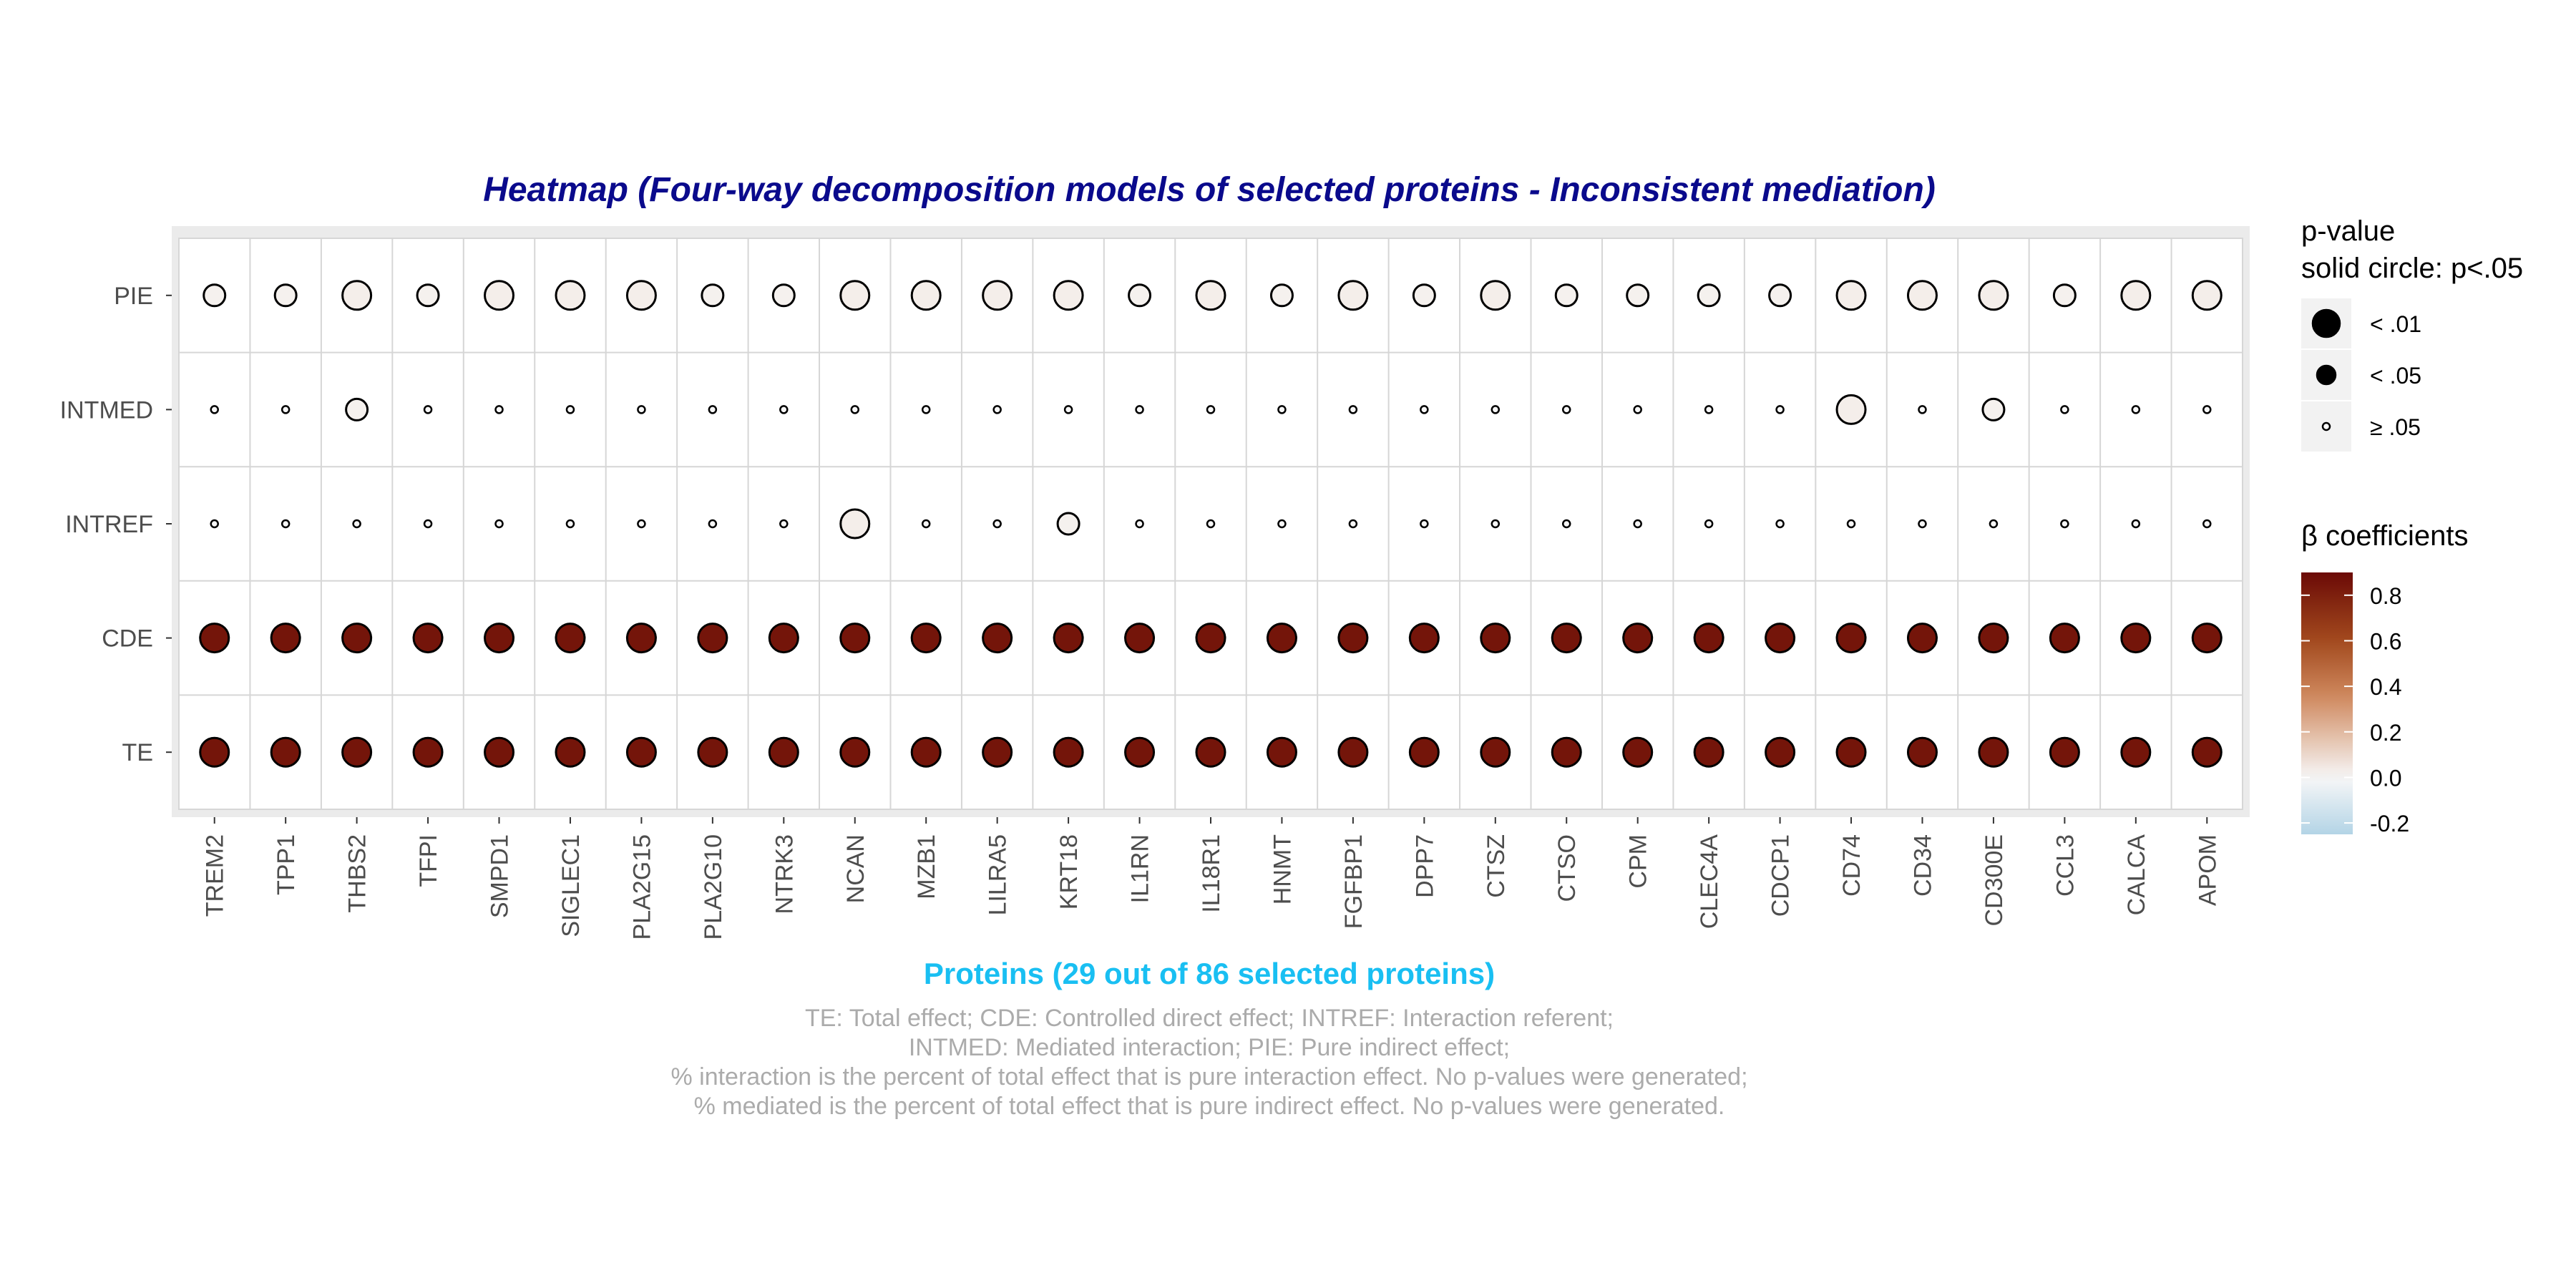 The image size is (2576, 1288). I want to click on x-tick-label: TFPI, so click(428, 860).